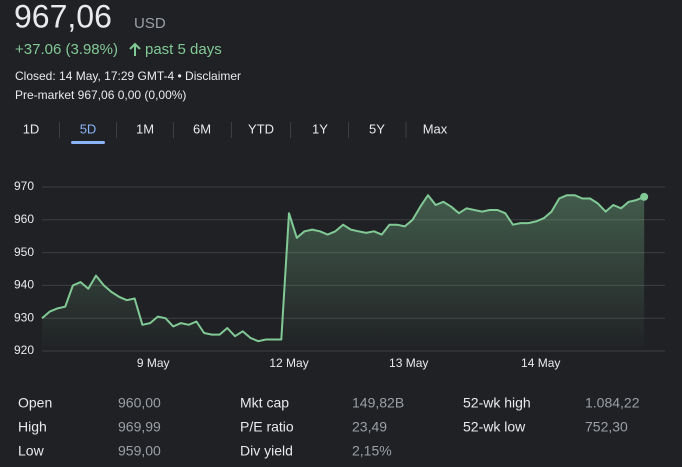 The height and width of the screenshot is (467, 682). I want to click on closed-info: Closed: 14 May, 17:29 GMT-4 • Disclaimer, so click(128, 76).